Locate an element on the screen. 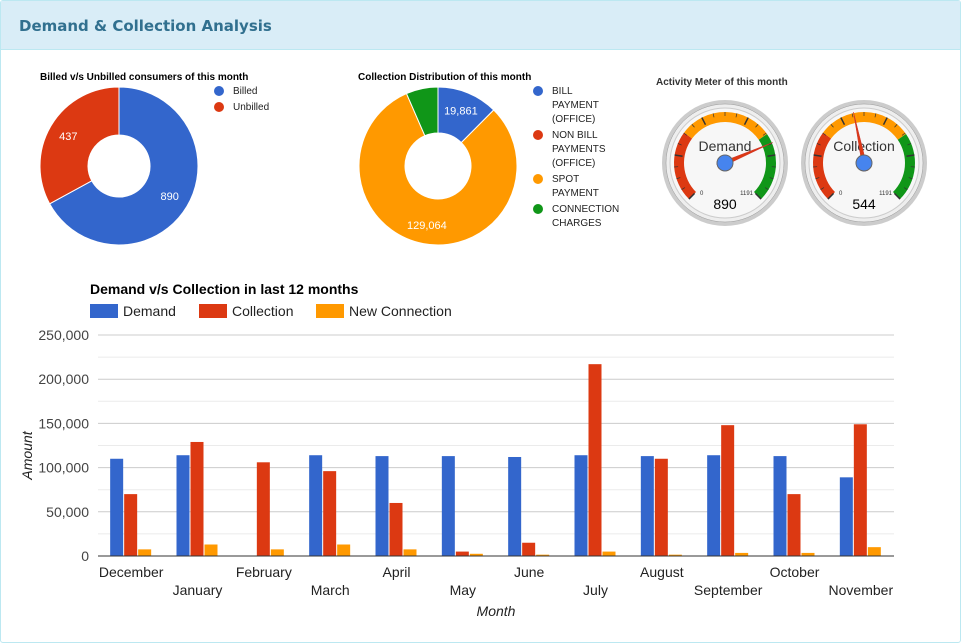  y-tick-label: 100,000 is located at coordinates (63, 468).